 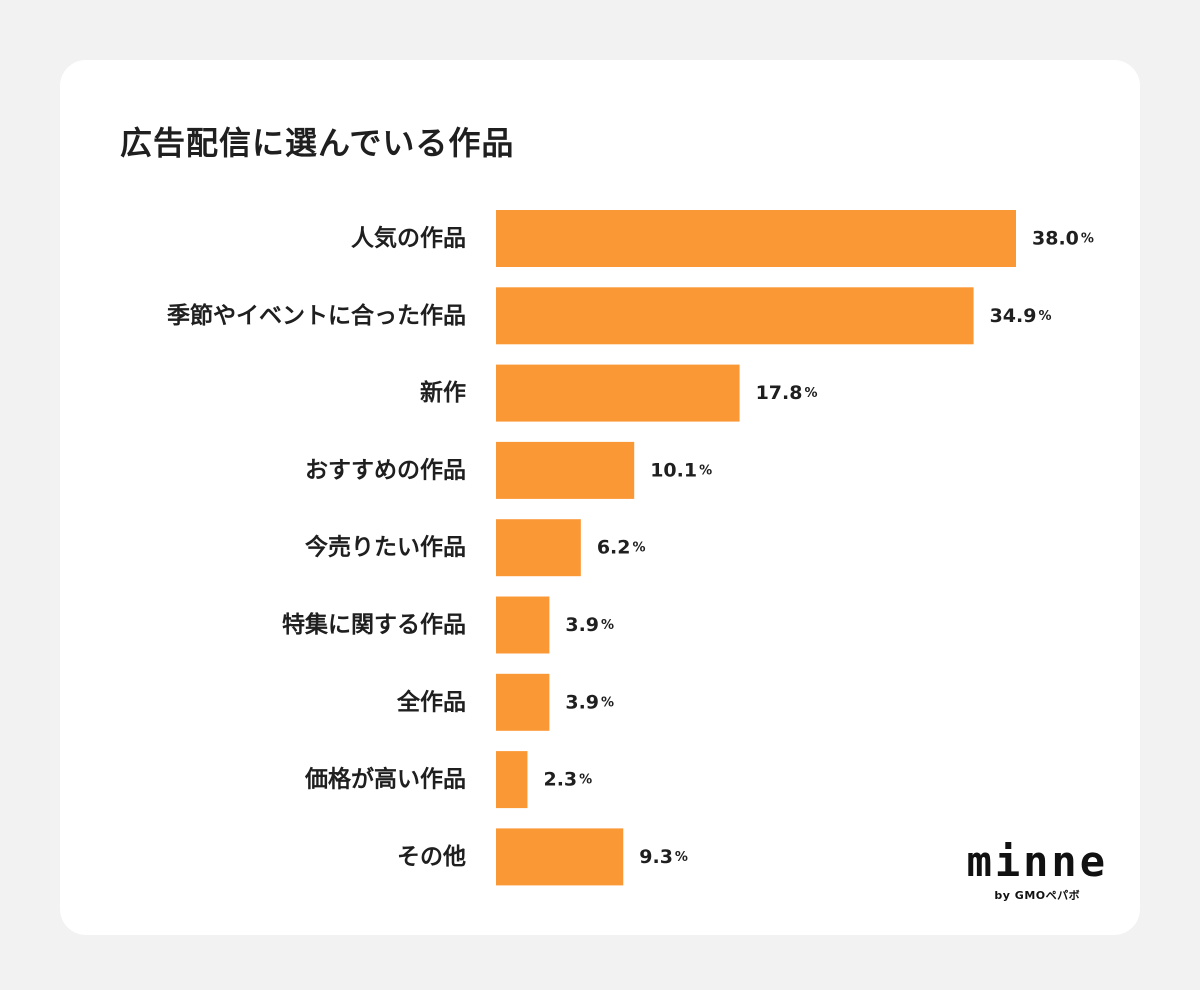 What do you see at coordinates (567, 780) in the screenshot?
I see `value-label-8: 2.3%` at bounding box center [567, 780].